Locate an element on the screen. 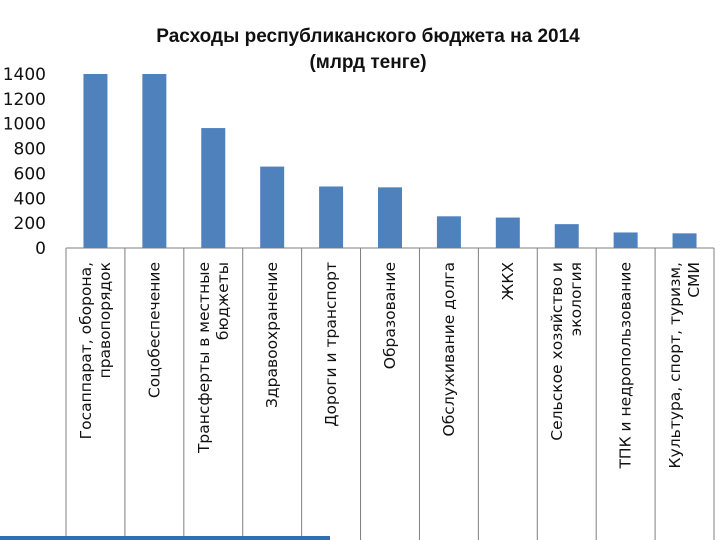 The width and height of the screenshot is (720, 540). y-tick-label: 1000 is located at coordinates (24, 125).